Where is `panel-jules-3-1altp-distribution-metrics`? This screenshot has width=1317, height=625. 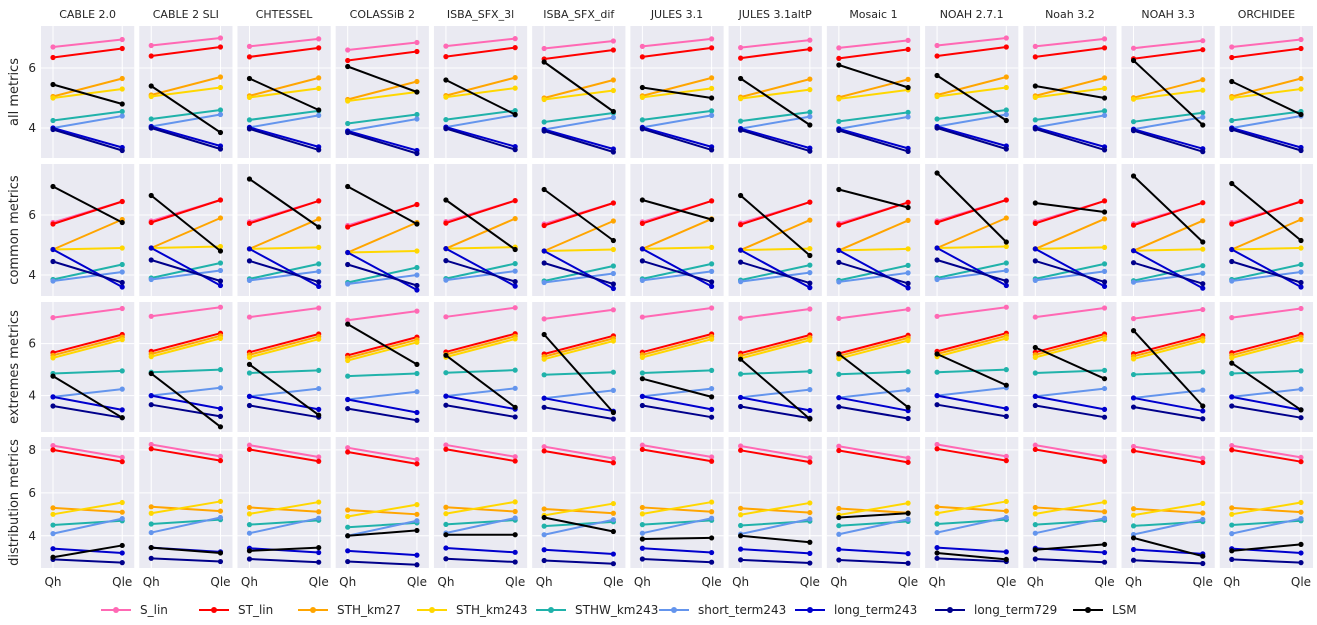
panel-jules-3-1altp-distribution-metrics is located at coordinates (775, 502).